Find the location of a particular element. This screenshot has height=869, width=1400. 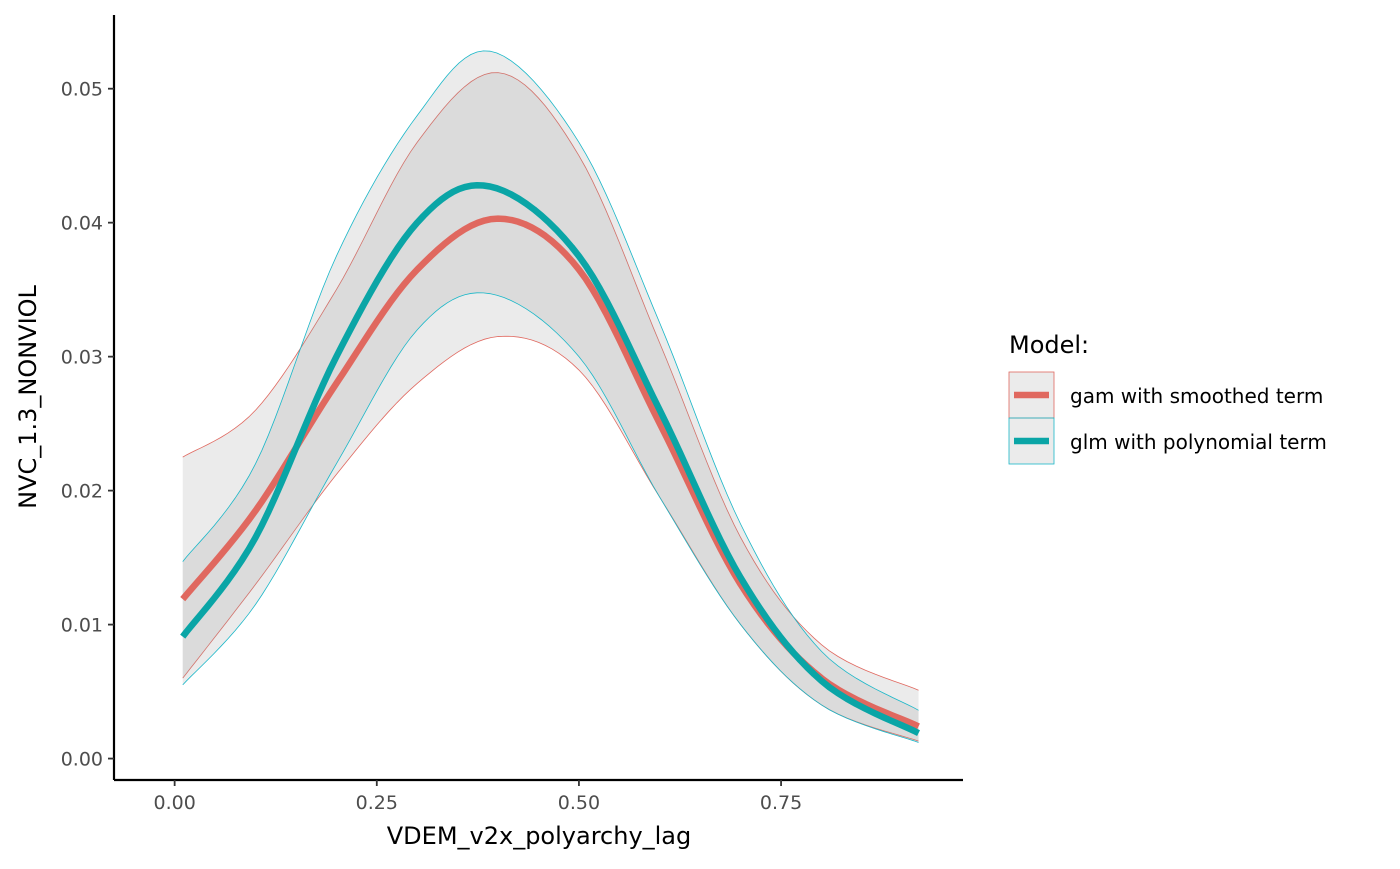

y-tick-label: 0.03 is located at coordinates (82, 358).